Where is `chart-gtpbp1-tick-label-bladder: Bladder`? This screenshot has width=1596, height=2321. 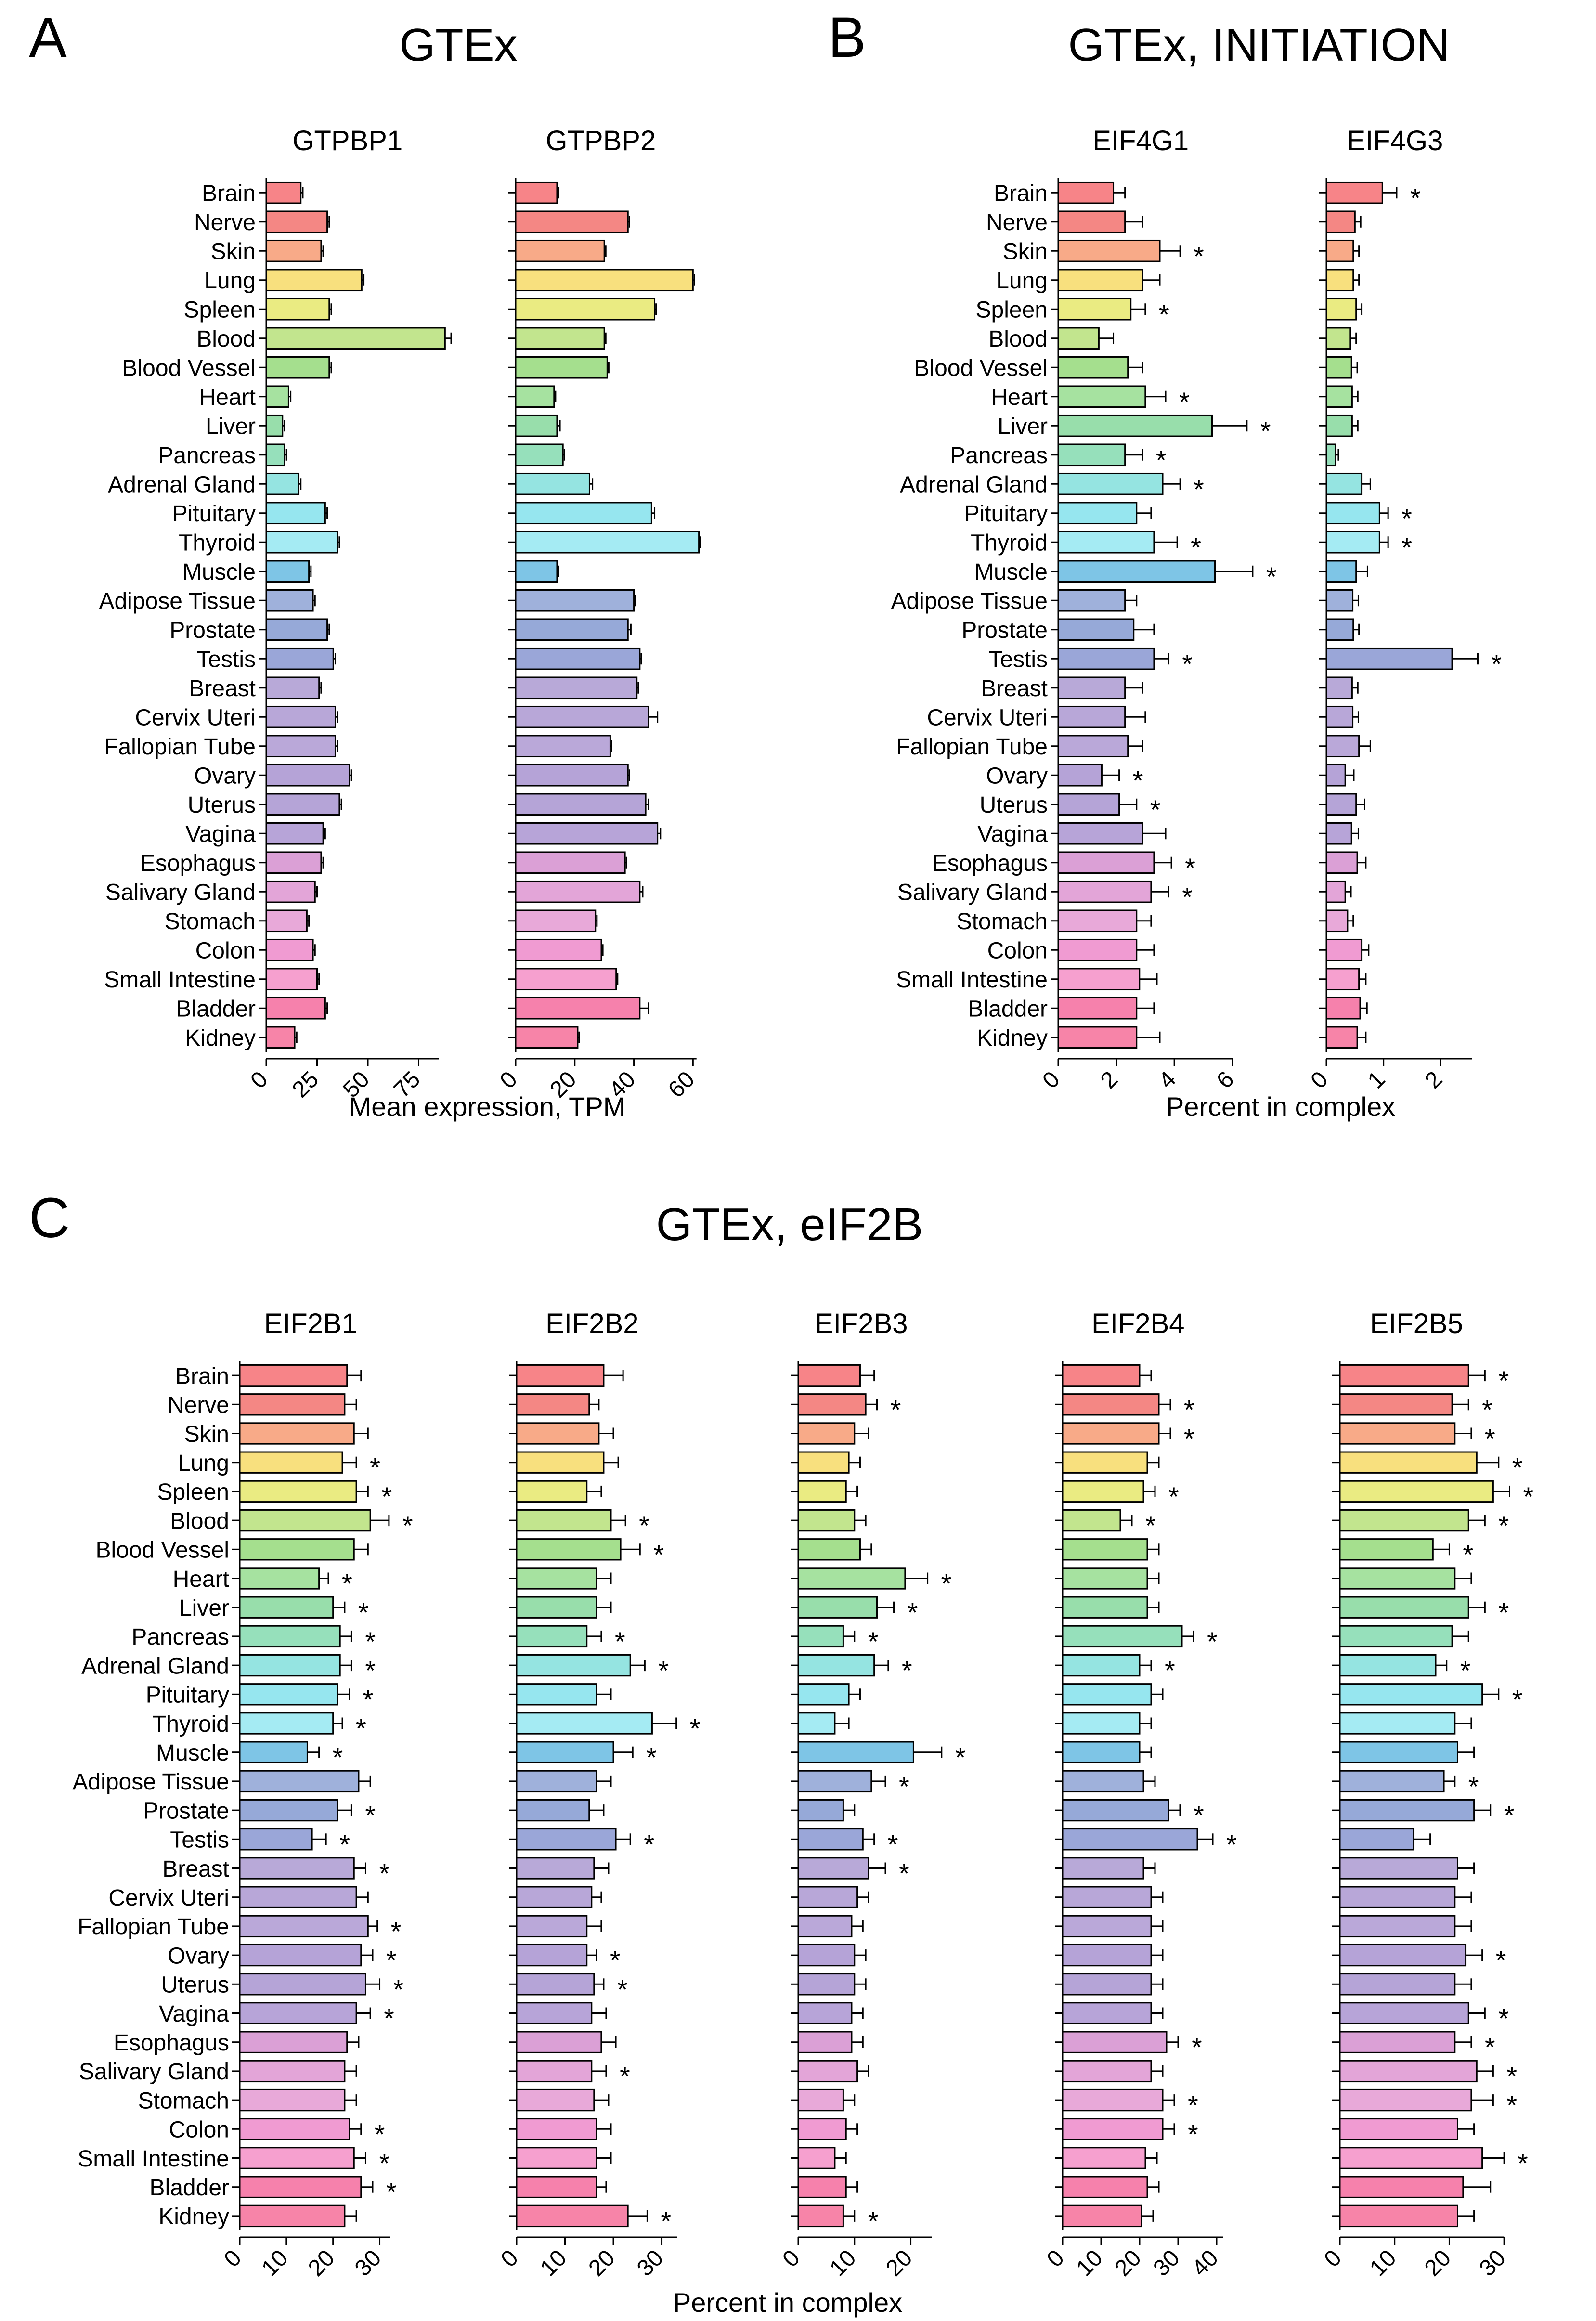 chart-gtpbp1-tick-label-bladder: Bladder is located at coordinates (216, 1009).